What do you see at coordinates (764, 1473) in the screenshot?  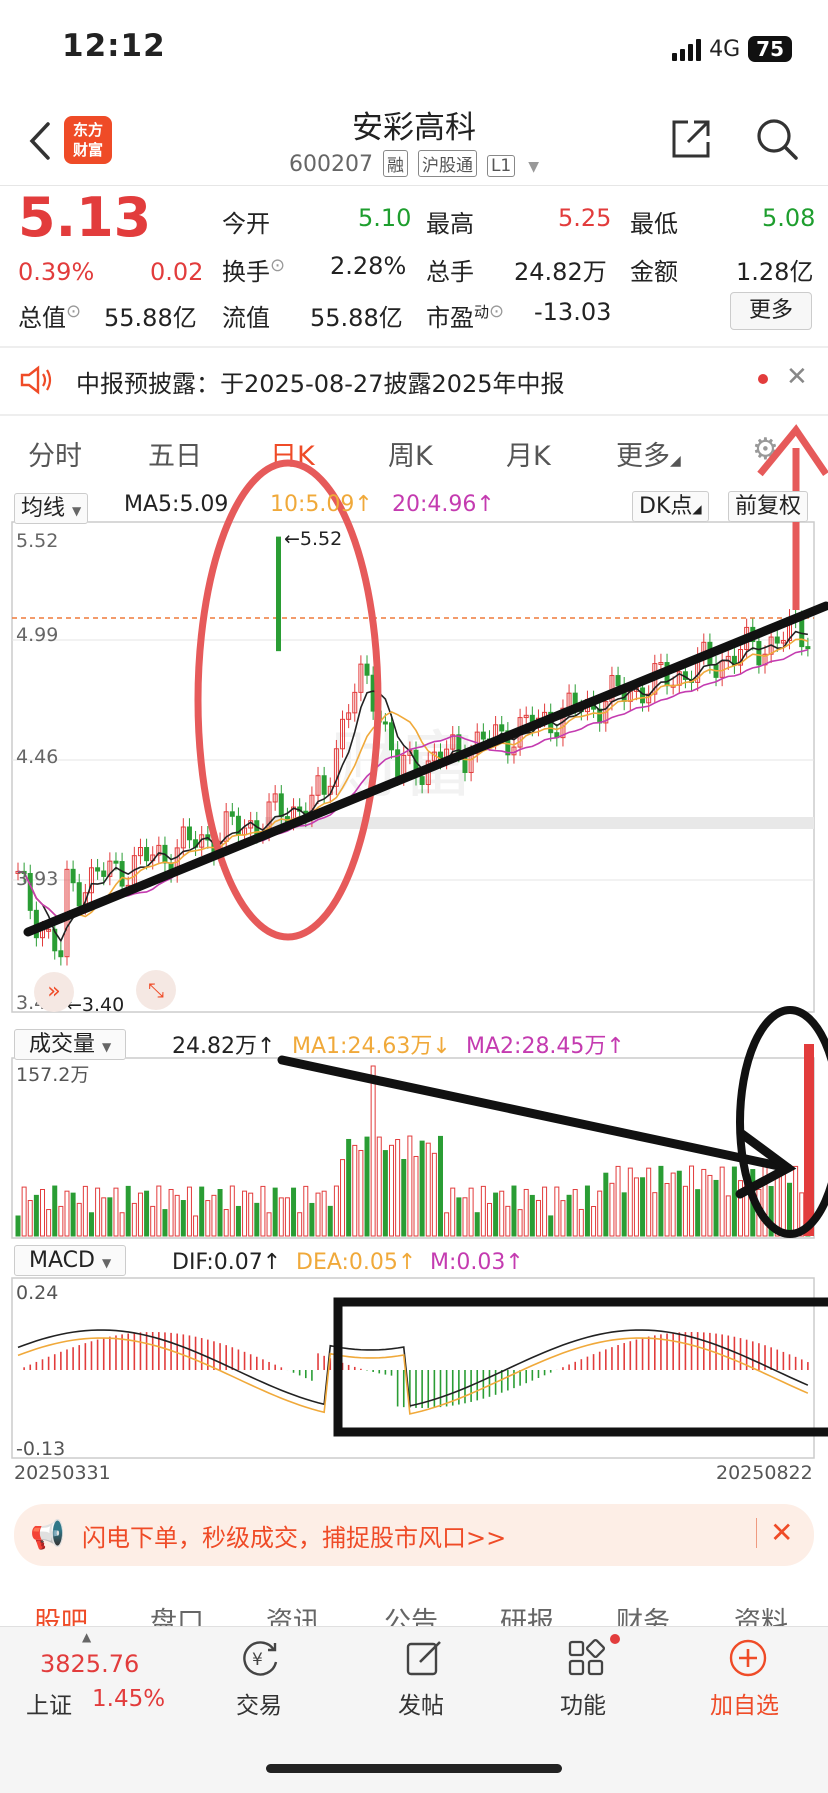 I see `end-date: 20250822` at bounding box center [764, 1473].